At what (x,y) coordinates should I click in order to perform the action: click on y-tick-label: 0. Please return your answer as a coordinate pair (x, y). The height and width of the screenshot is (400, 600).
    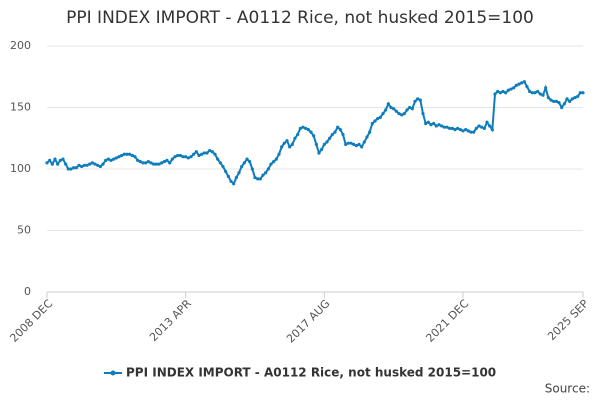
    Looking at the image, I should click on (27, 291).